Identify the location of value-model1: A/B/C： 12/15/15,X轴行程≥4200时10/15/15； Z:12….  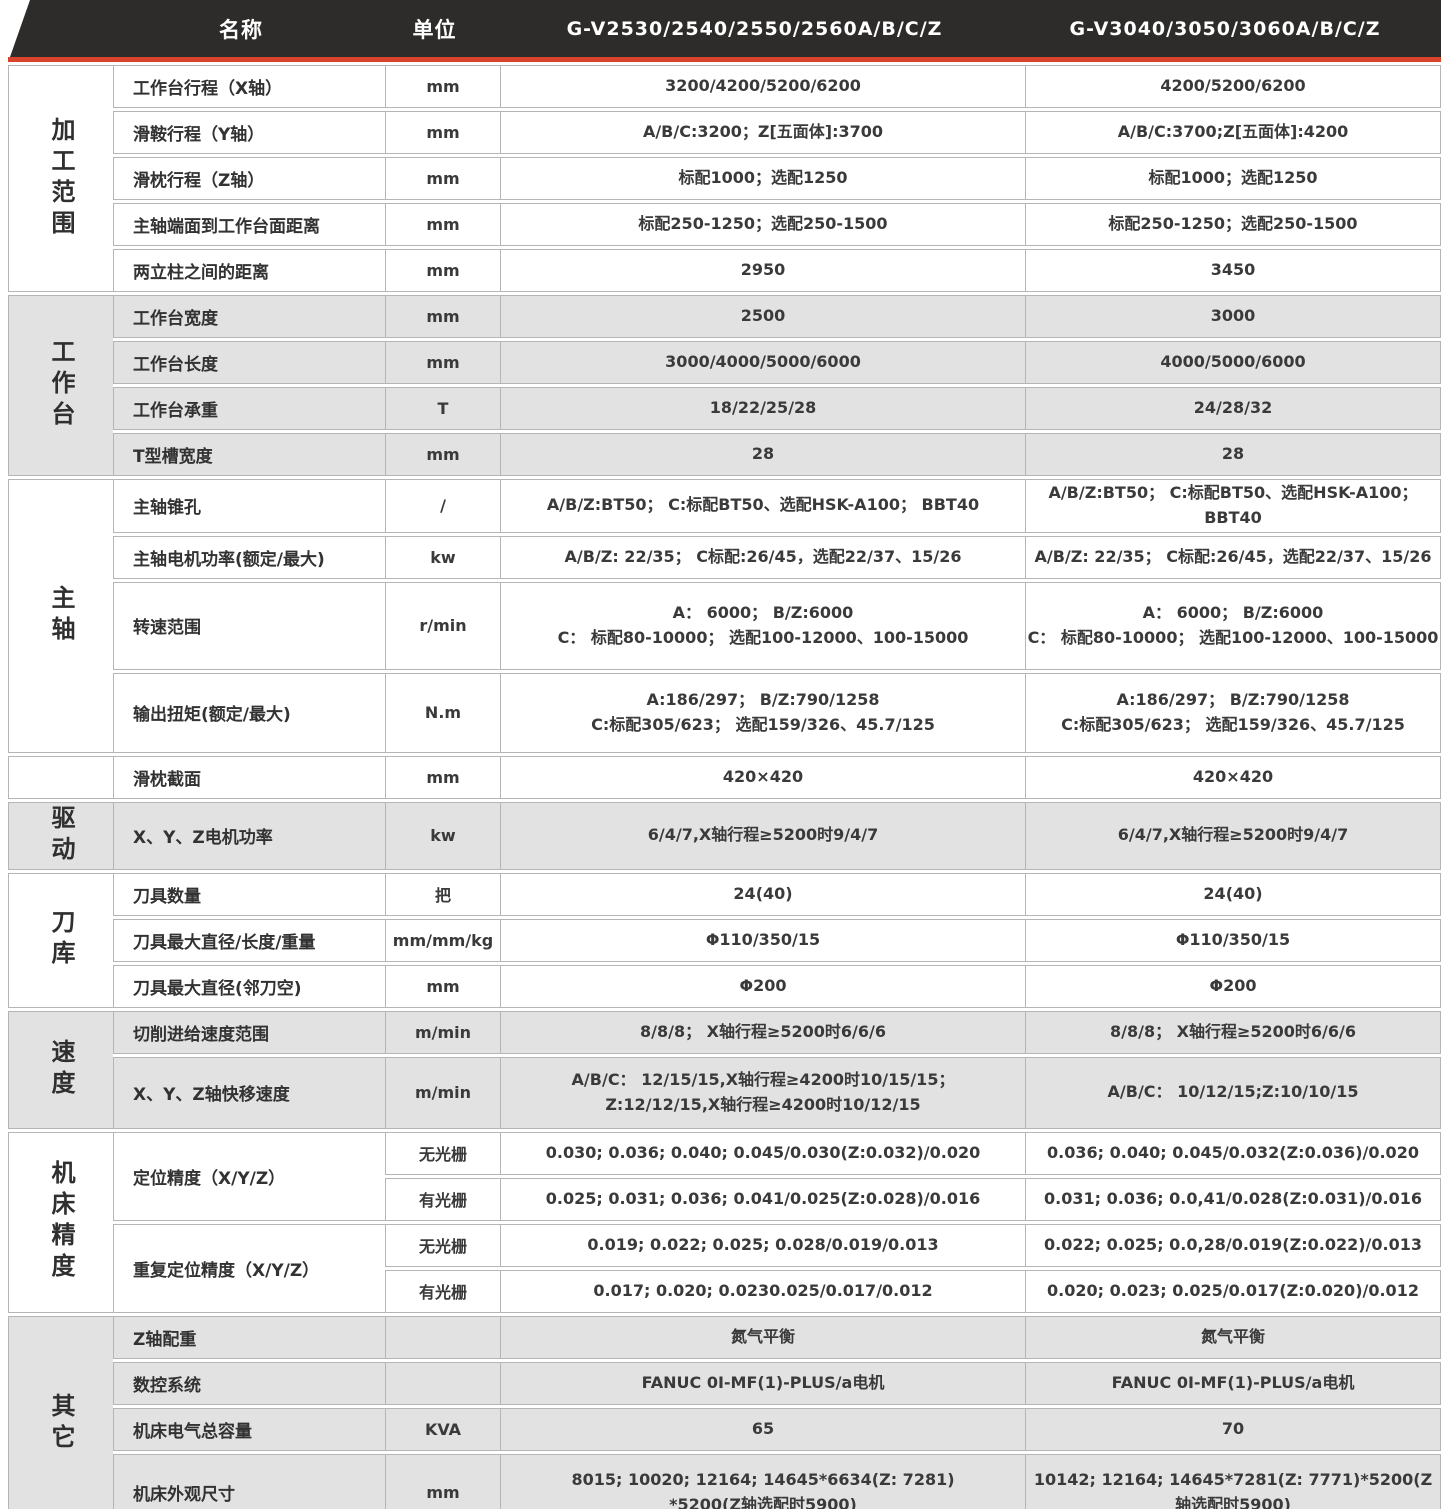
(762, 1092).